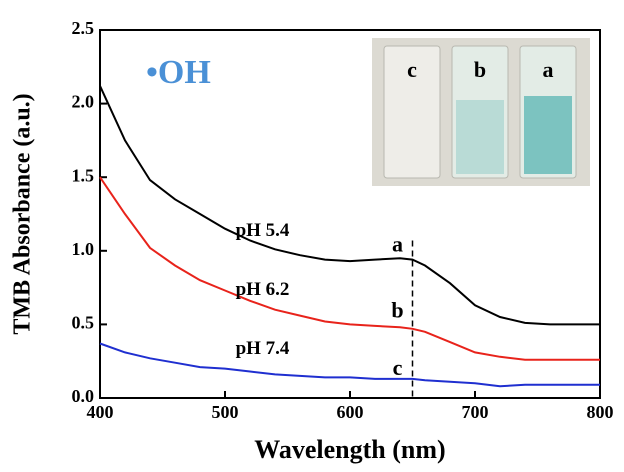 The image size is (624, 472). Describe the element at coordinates (83, 102) in the screenshot. I see `y-tick-label: 2.0` at that location.